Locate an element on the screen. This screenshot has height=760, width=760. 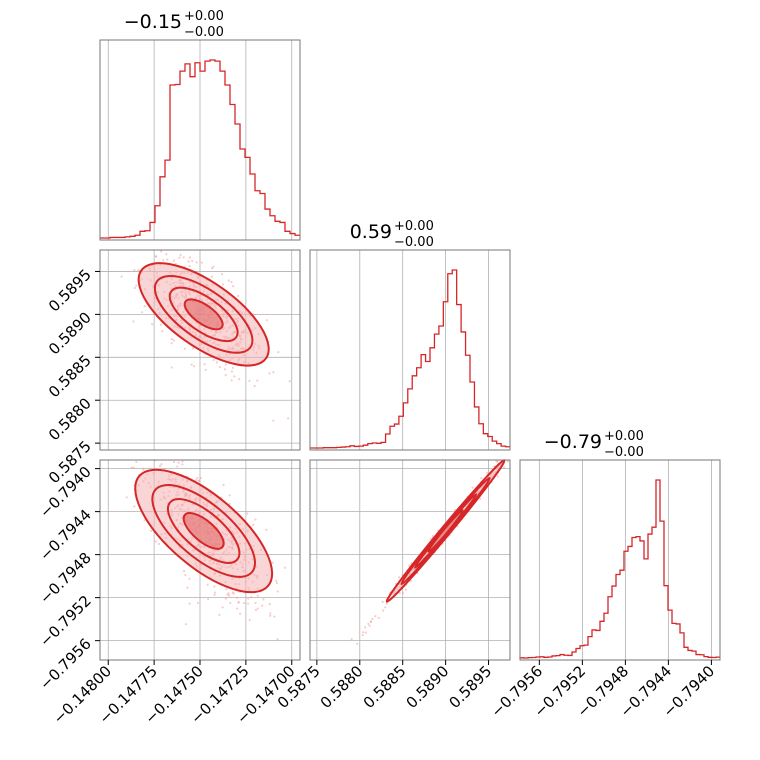
histogram-1-title: −0.15 is located at coordinates (153, 22).